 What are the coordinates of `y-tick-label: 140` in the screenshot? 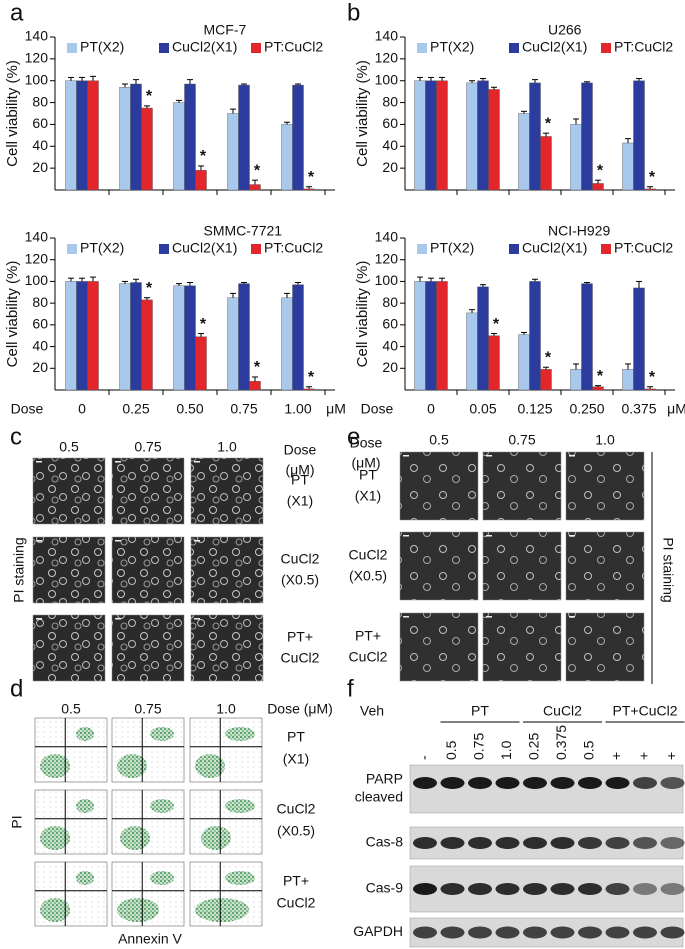 It's located at (387, 36).